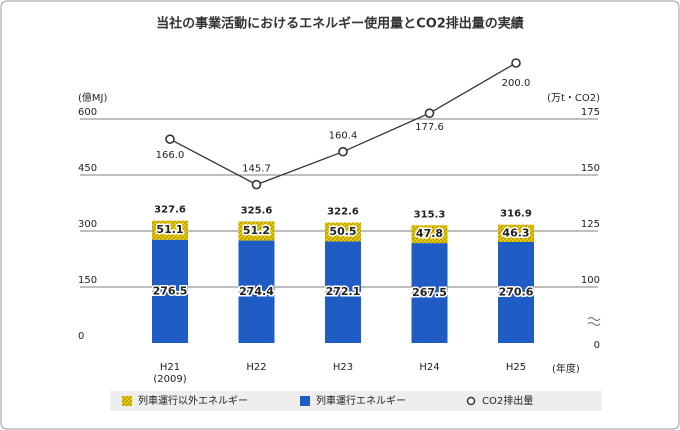 The image size is (680, 430). I want to click on segment-label: 267.5, so click(429, 292).